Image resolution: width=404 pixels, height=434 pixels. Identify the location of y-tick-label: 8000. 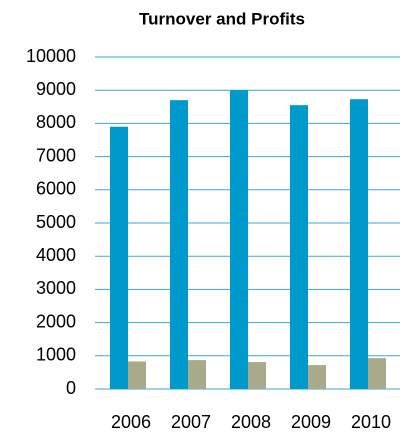
(56, 122).